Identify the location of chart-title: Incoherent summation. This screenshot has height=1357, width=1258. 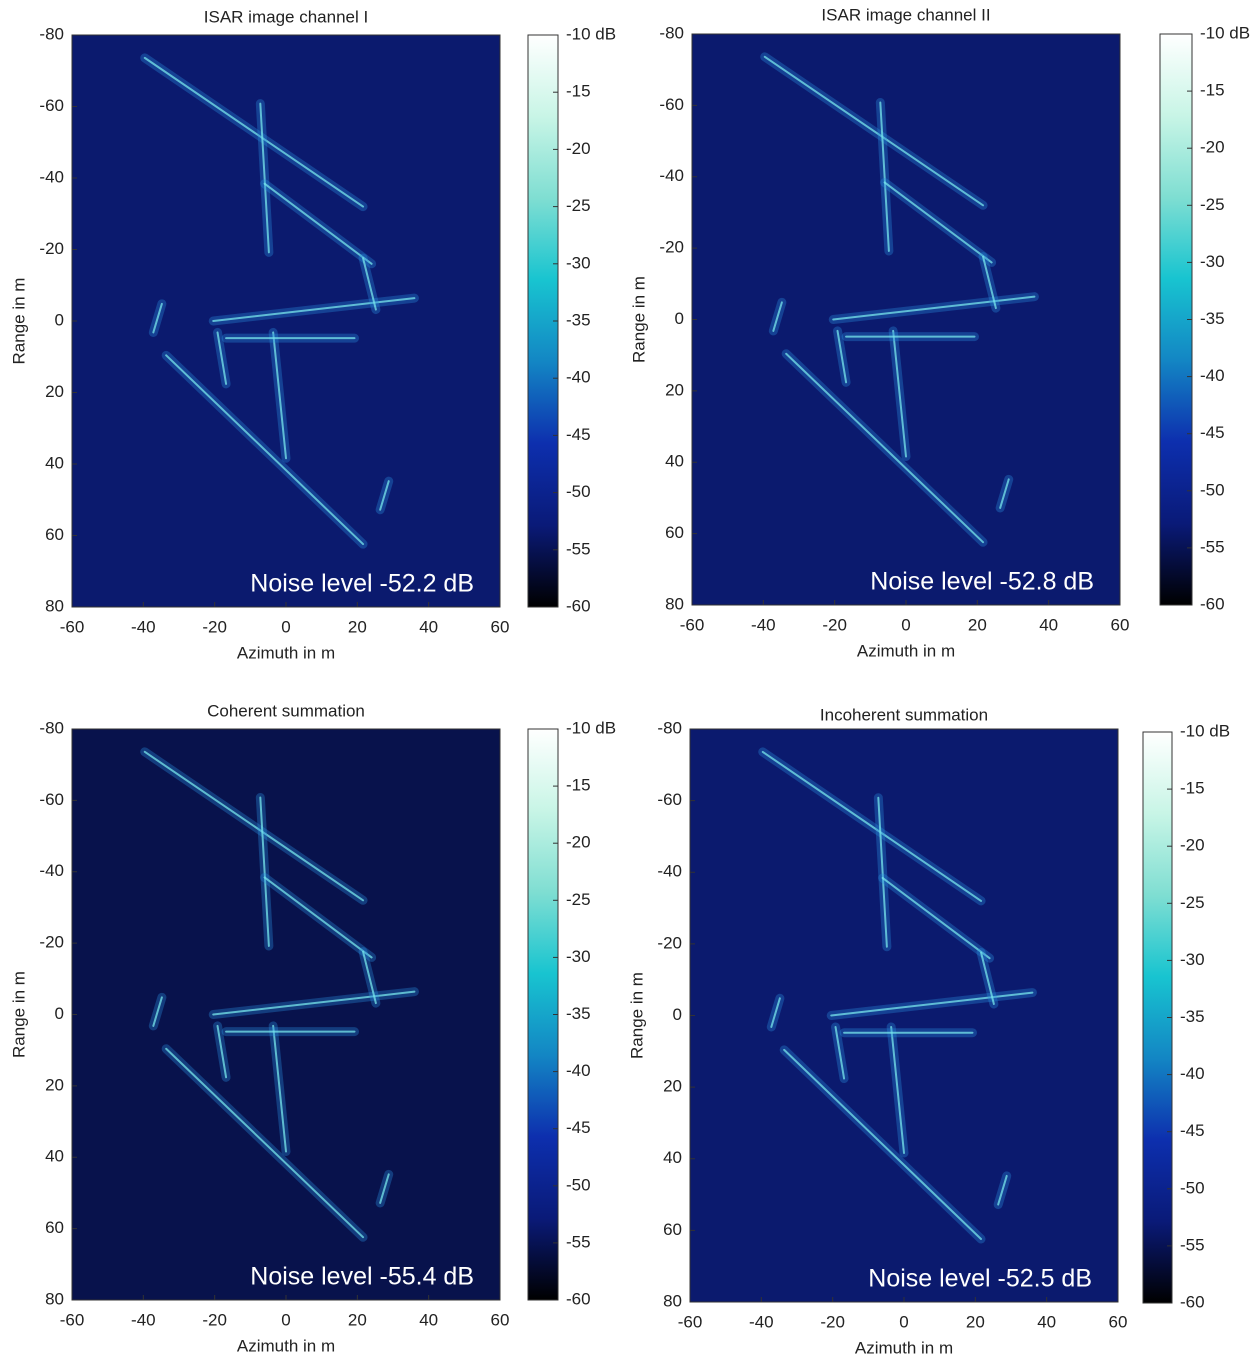
(904, 714).